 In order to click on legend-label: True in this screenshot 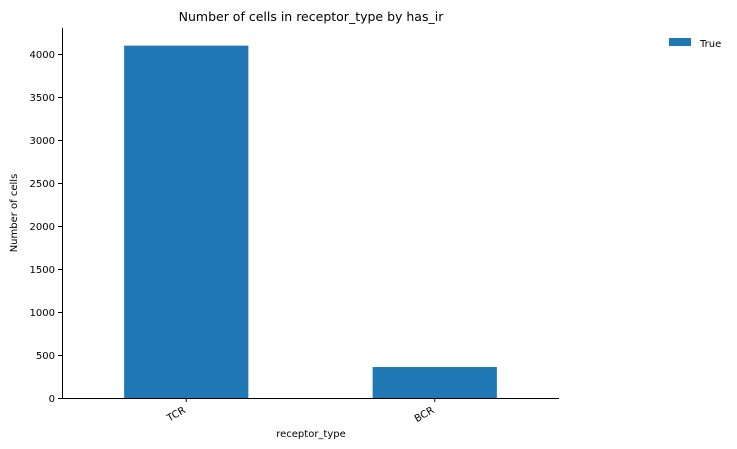, I will do `click(710, 44)`.